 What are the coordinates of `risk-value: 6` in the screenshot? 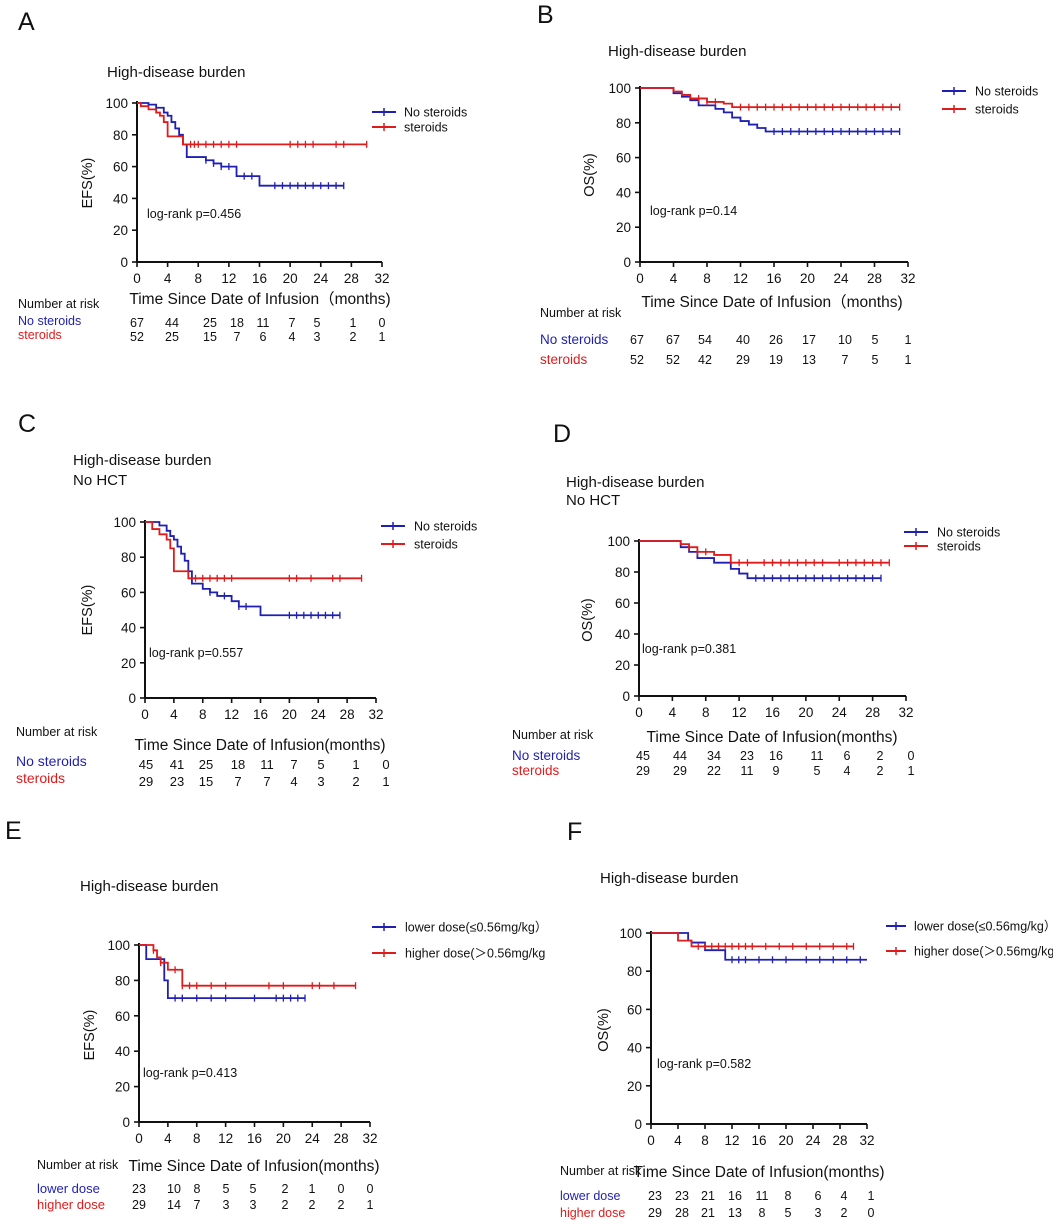 It's located at (818, 1196).